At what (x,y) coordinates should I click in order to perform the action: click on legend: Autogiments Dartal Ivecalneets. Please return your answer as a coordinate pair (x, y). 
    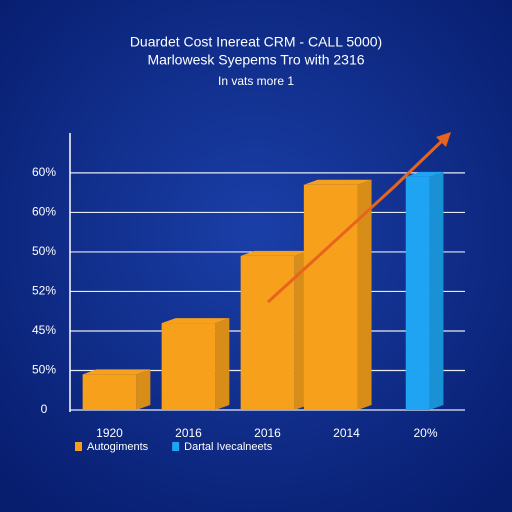
    Looking at the image, I should click on (174, 447).